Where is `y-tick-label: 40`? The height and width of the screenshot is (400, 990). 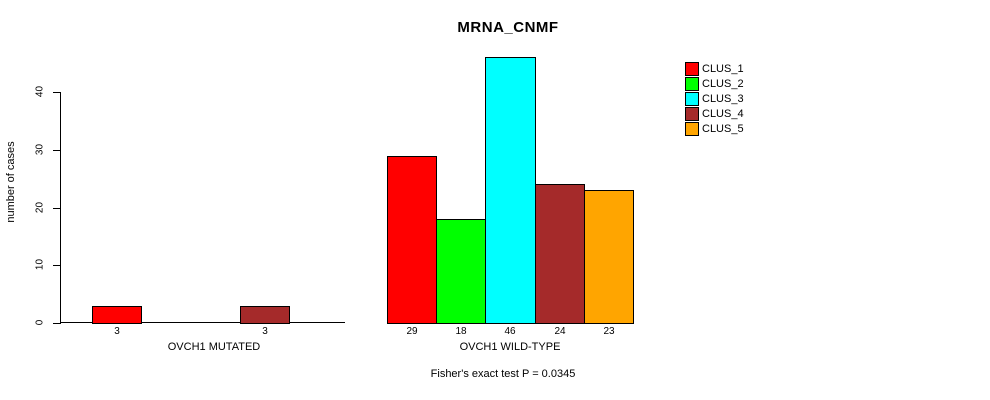
y-tick-label: 40 is located at coordinates (40, 91).